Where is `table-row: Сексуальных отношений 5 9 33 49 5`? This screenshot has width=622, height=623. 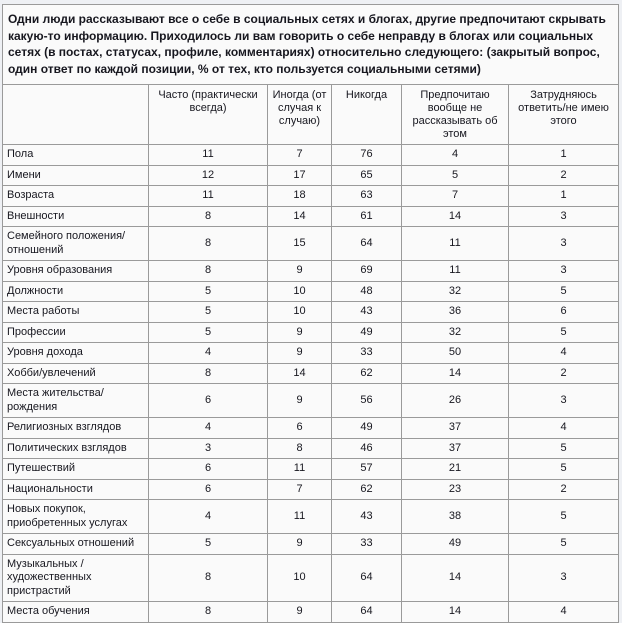
table-row: Сексуальных отношений 5 9 33 49 5 is located at coordinates (311, 544).